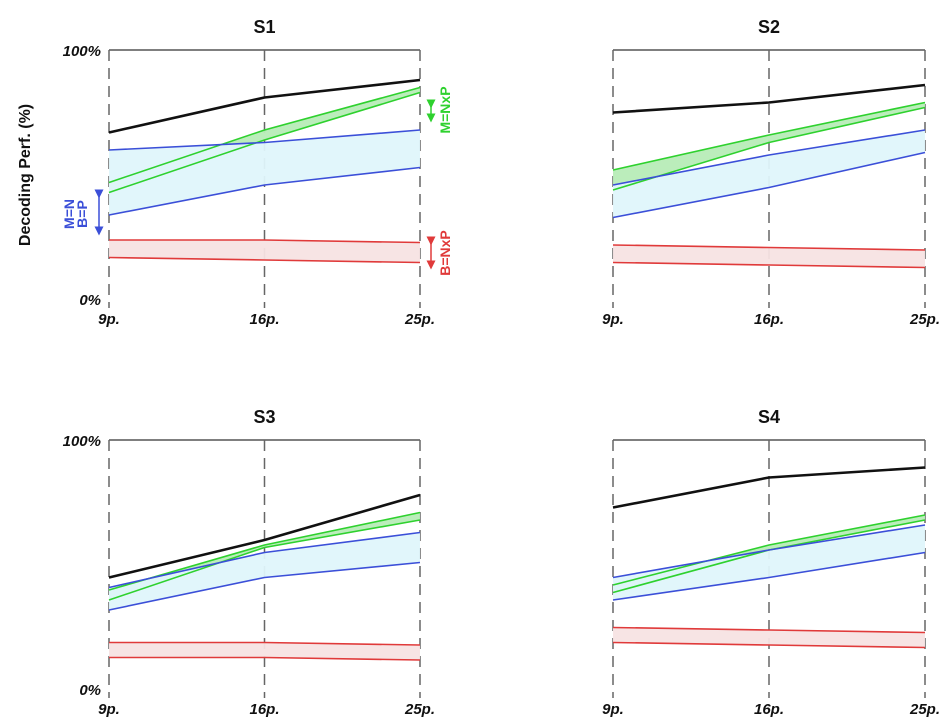  I want to click on m-nxp-label: M=NxP, so click(445, 109).